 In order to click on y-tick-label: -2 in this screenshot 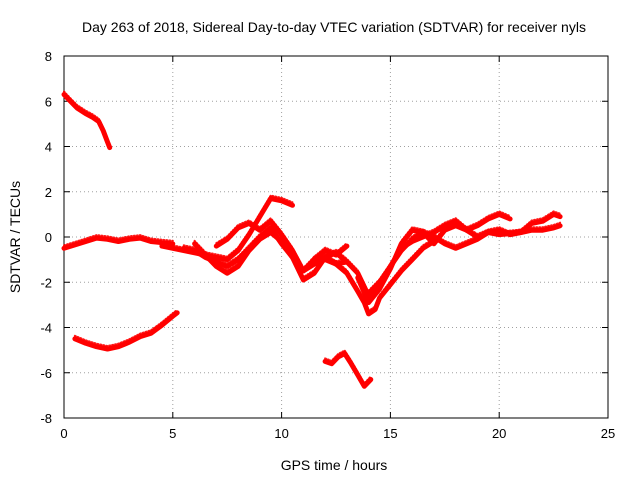, I will do `click(46, 282)`.